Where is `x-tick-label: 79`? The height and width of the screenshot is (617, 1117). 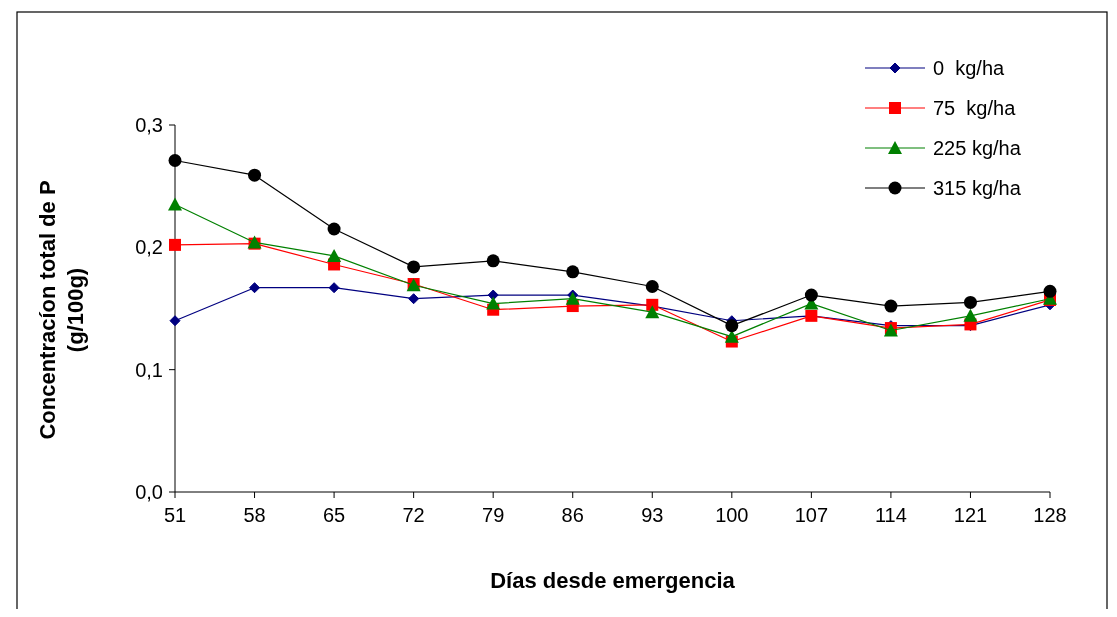
x-tick-label: 79 is located at coordinates (493, 515).